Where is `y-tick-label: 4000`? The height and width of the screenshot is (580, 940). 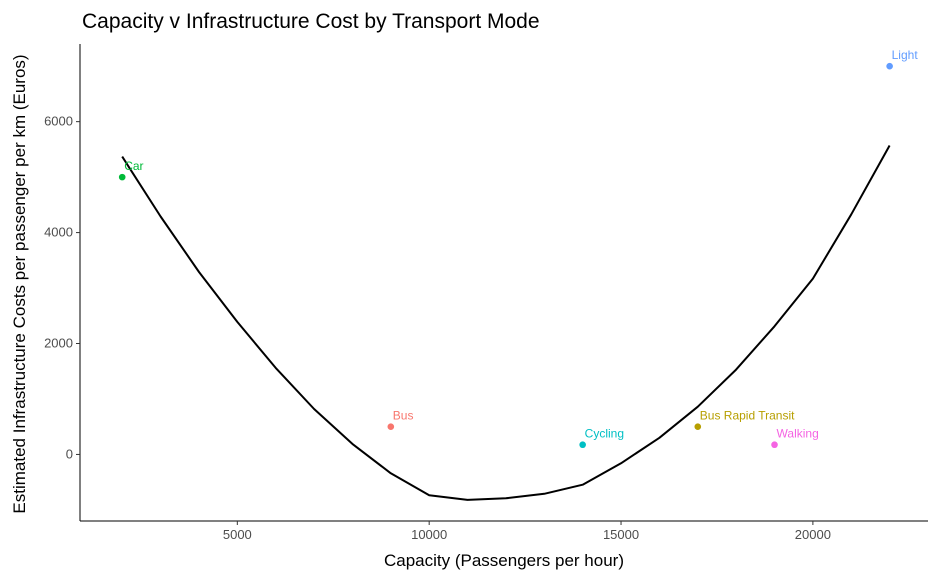
y-tick-label: 4000 is located at coordinates (58, 232).